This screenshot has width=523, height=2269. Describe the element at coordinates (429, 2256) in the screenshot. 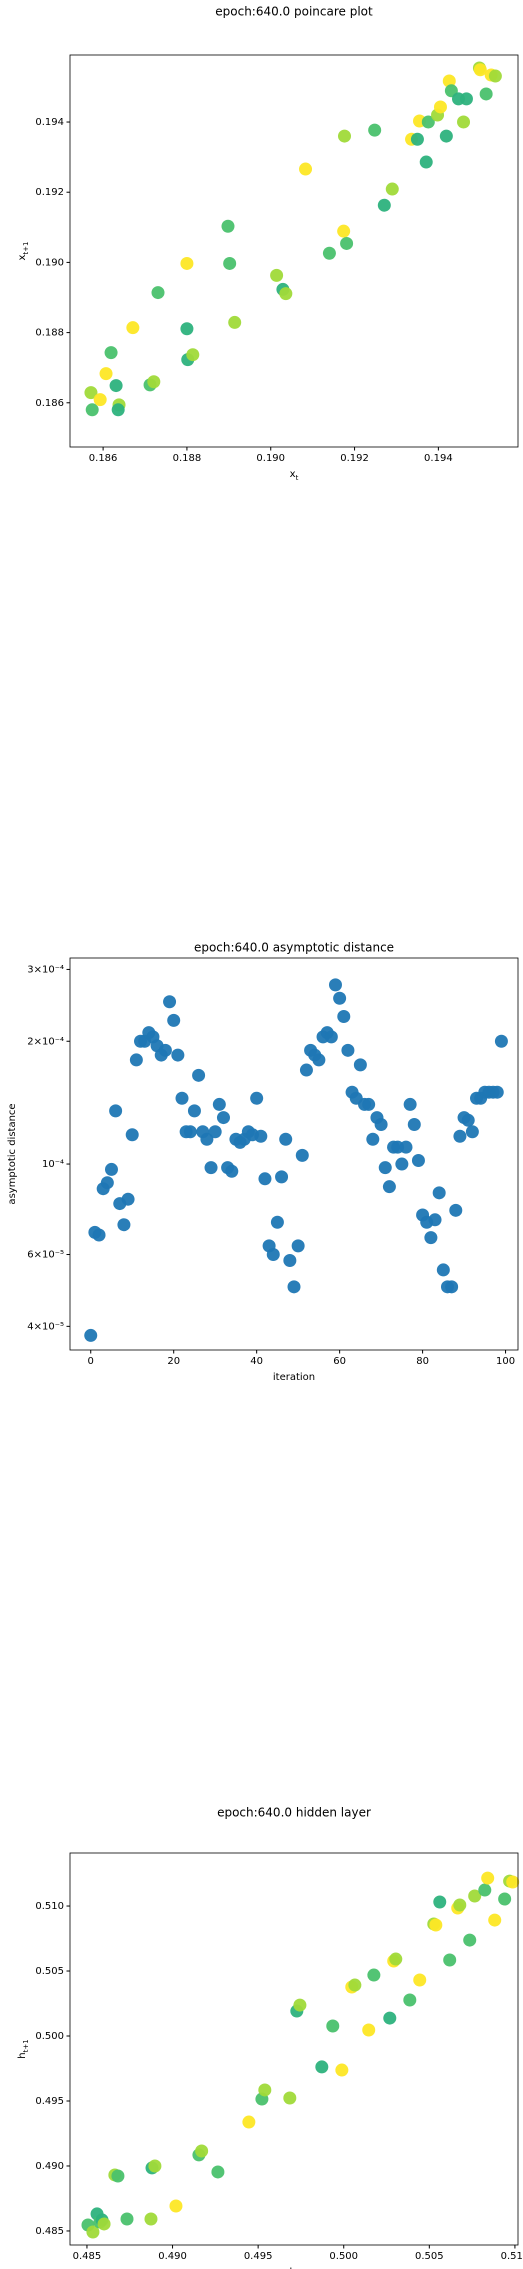

I see `x-tick-label: 0.505` at that location.